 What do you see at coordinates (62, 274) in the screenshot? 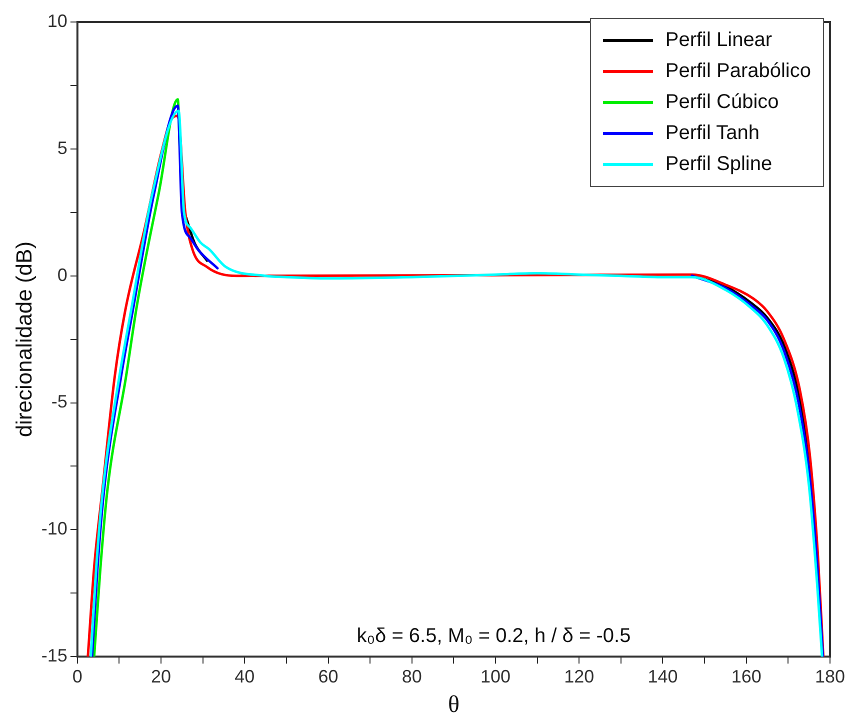
I see `y-tick-label: 0` at bounding box center [62, 274].